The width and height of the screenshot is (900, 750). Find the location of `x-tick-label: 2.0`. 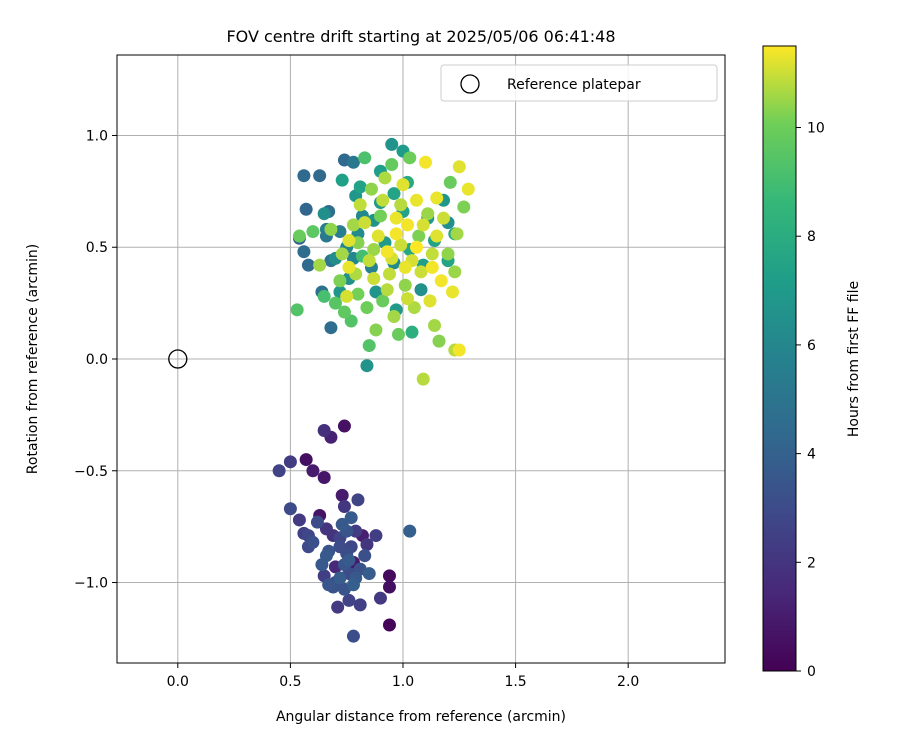

x-tick-label: 2.0 is located at coordinates (628, 682).